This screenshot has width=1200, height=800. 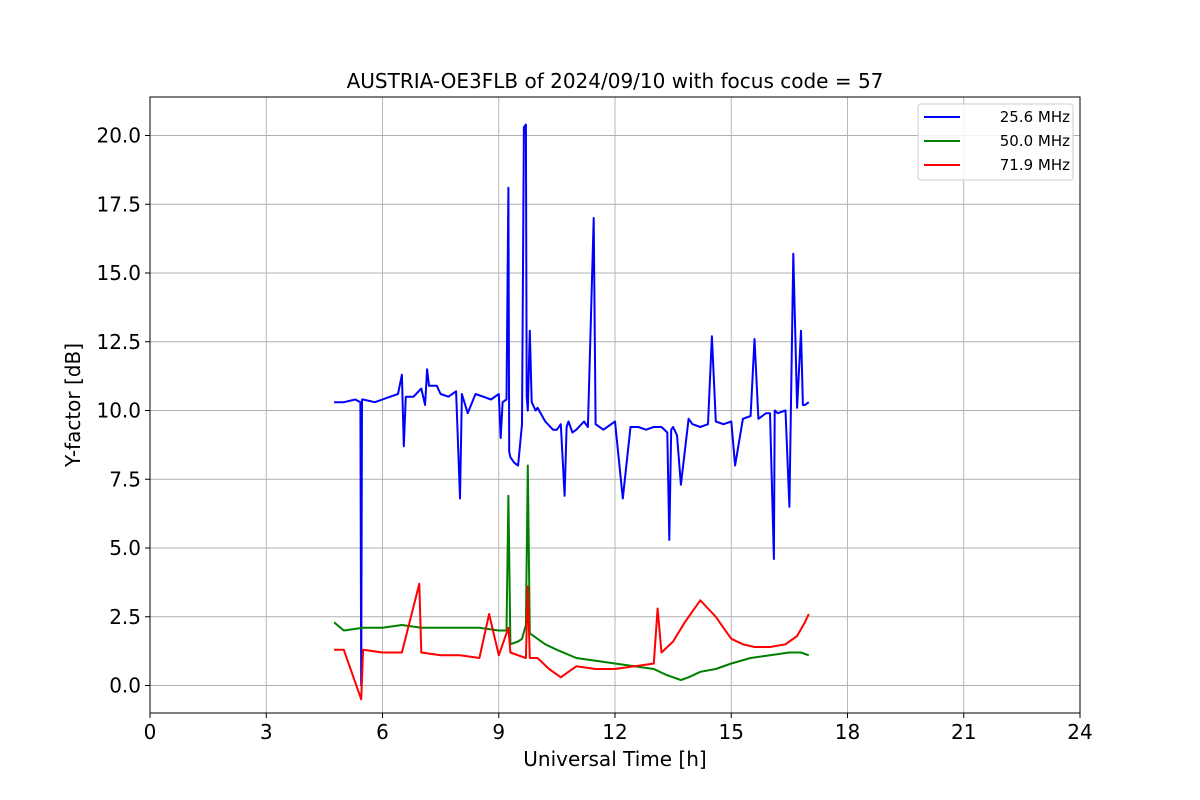 What do you see at coordinates (125, 548) in the screenshot?
I see `y-tick-label: 5.0` at bounding box center [125, 548].